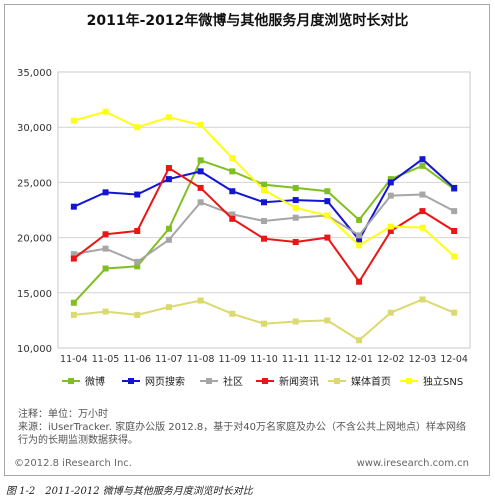 This screenshot has width=495, height=500. What do you see at coordinates (34, 183) in the screenshot?
I see `y-tick-label: 25,000` at bounding box center [34, 183].